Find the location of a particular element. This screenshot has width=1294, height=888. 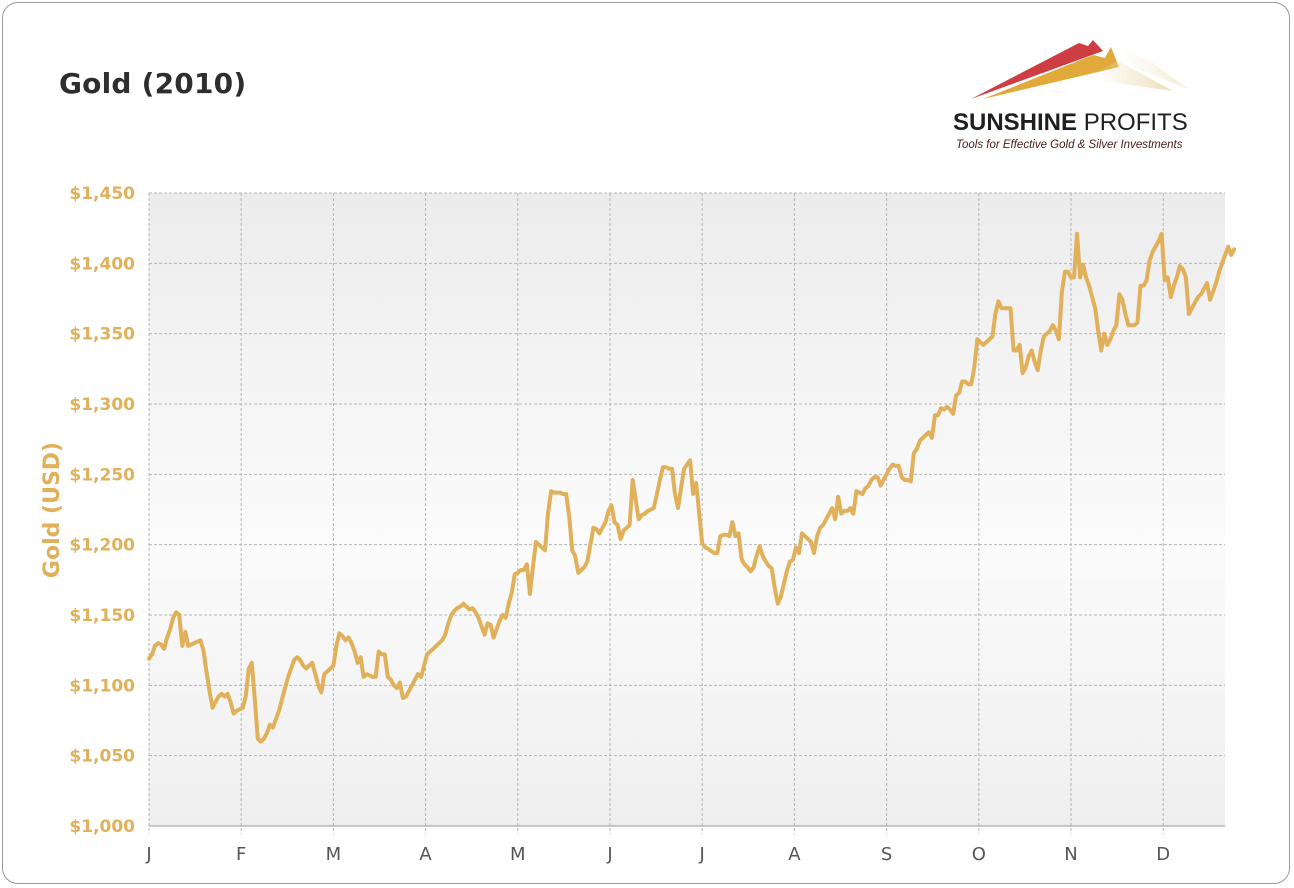

y-tick-label: $1,300 is located at coordinates (102, 405).